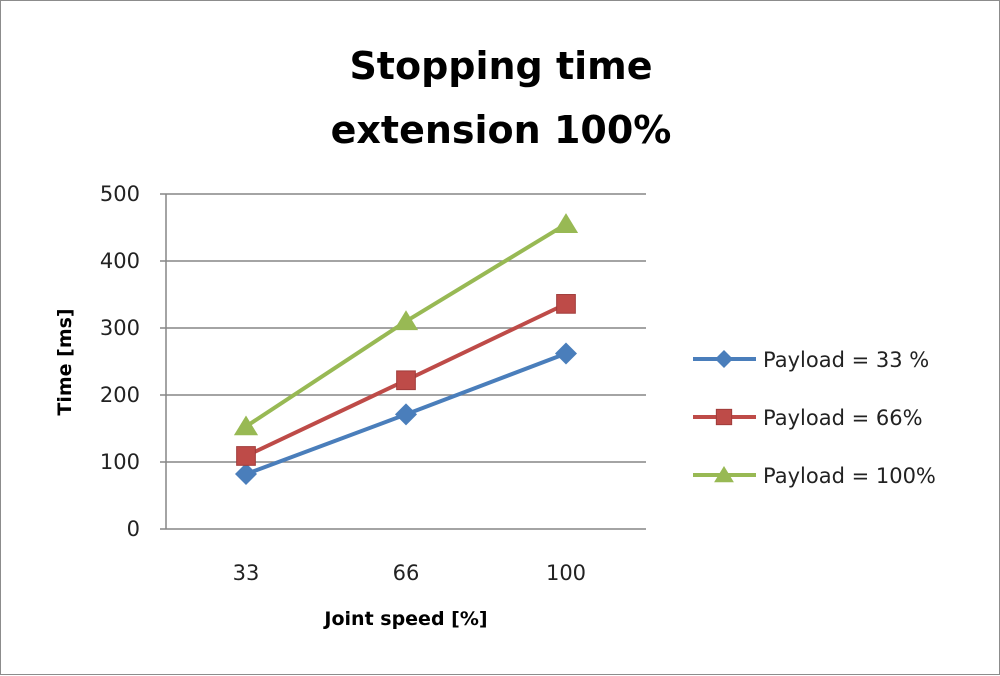 This screenshot has width=1000, height=676. I want to click on legend-item: Payload = 33 %, so click(811, 360).